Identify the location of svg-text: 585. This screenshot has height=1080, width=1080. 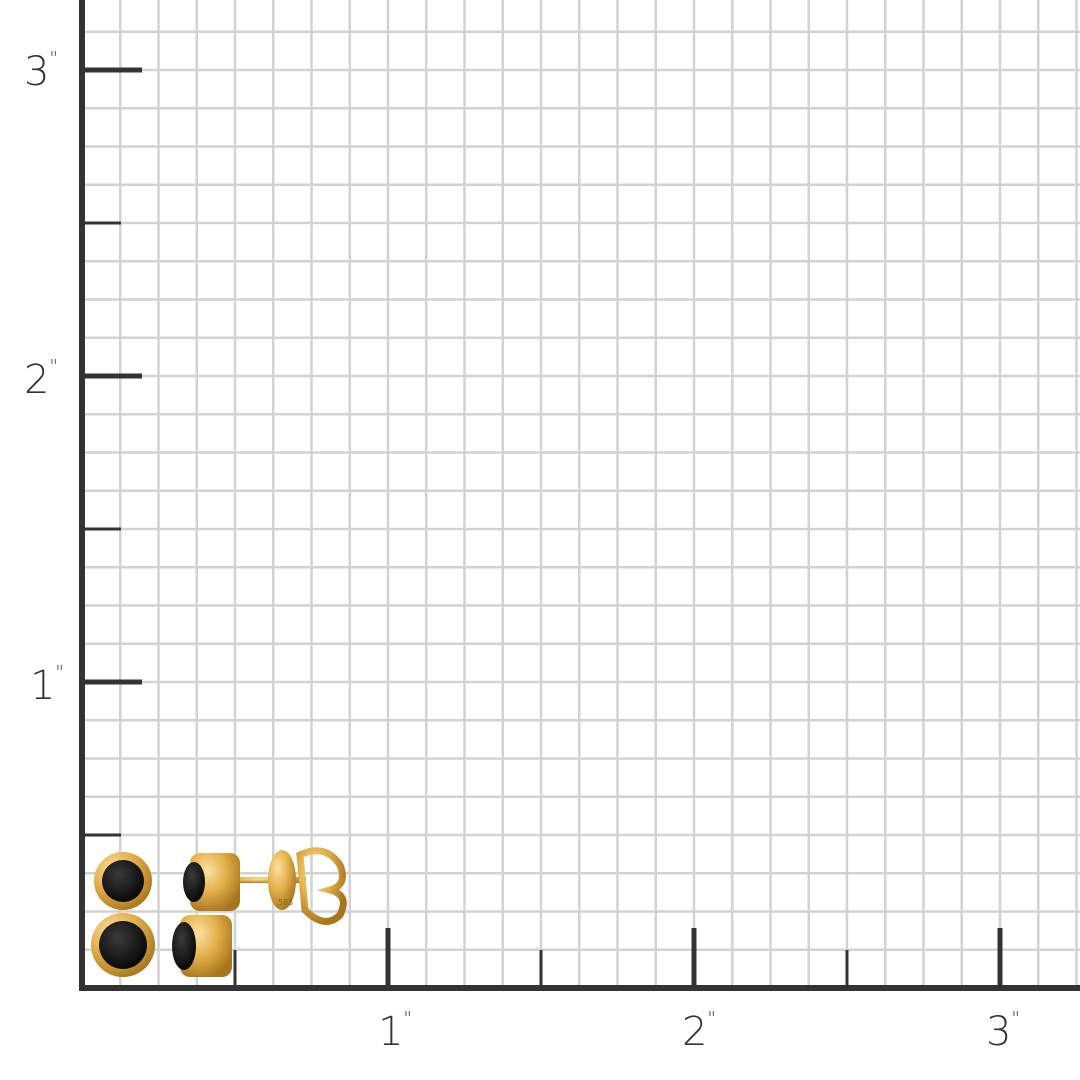
(285, 902).